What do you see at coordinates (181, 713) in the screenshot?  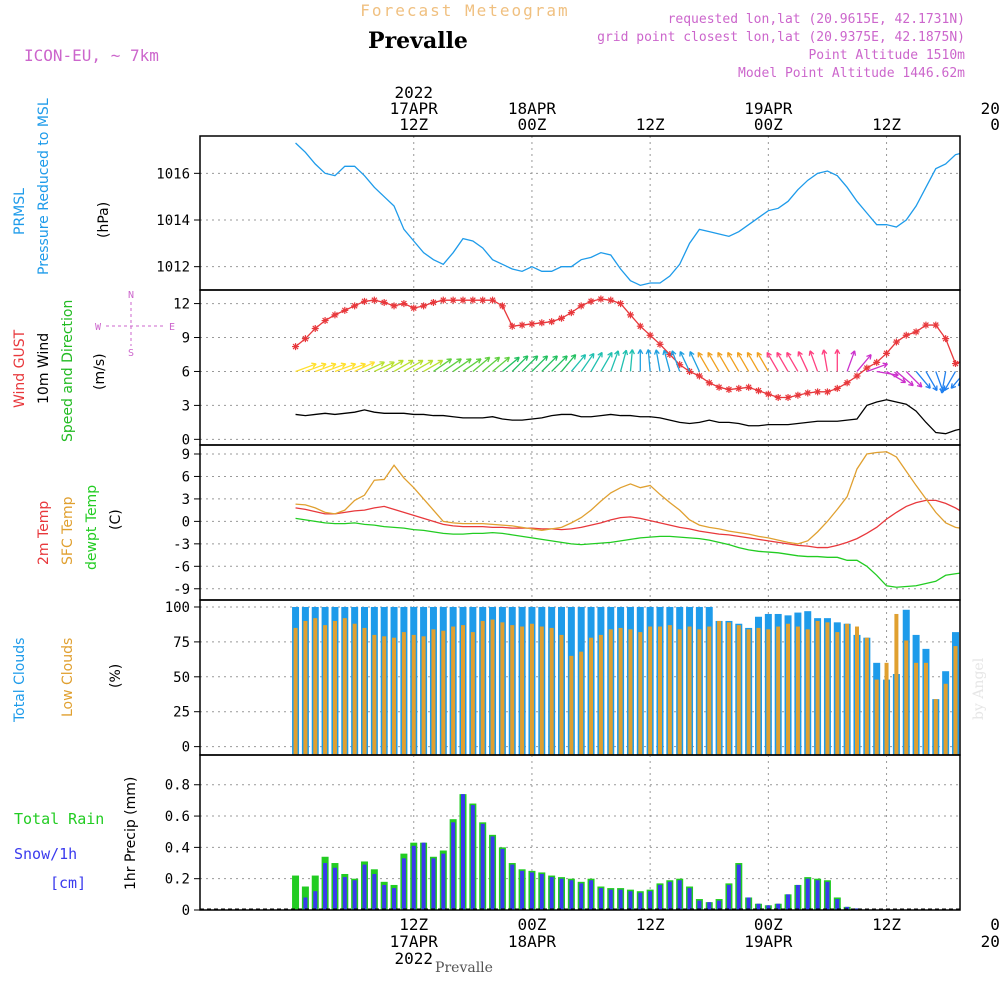 I see `y-tick-label: 25` at bounding box center [181, 713].